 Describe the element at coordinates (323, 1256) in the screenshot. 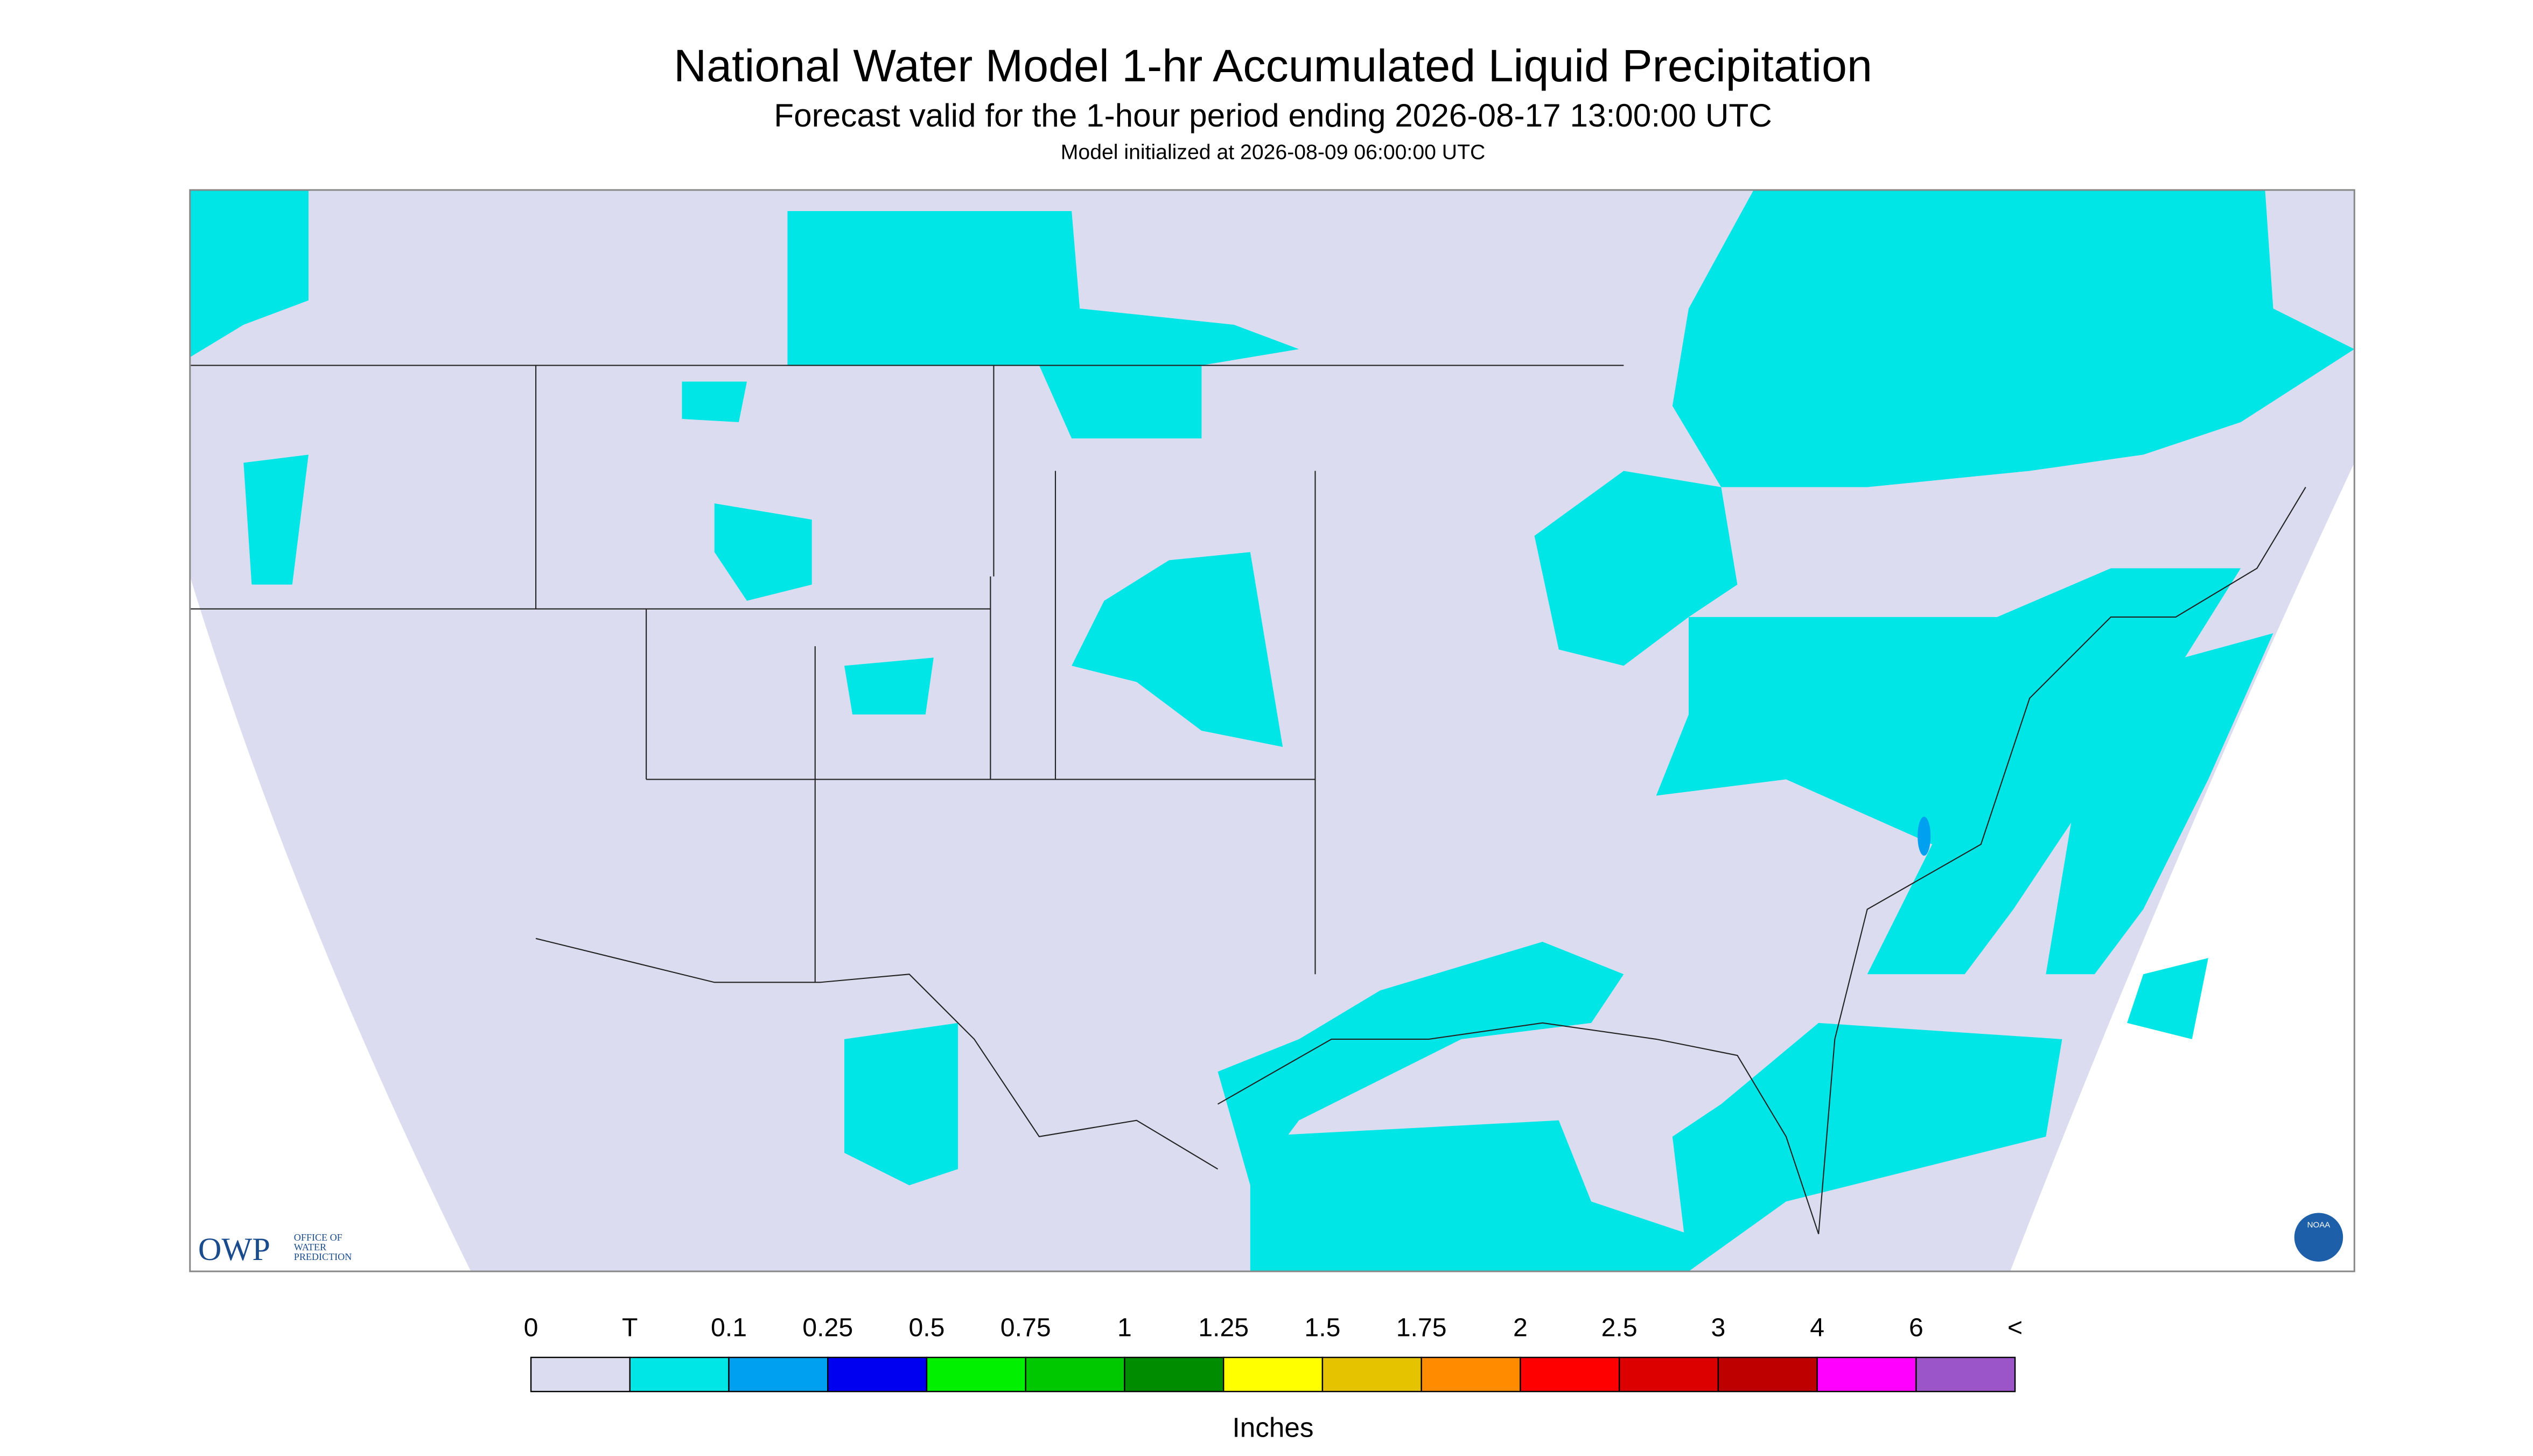

I see `owp-name-line: PREDICTION` at that location.